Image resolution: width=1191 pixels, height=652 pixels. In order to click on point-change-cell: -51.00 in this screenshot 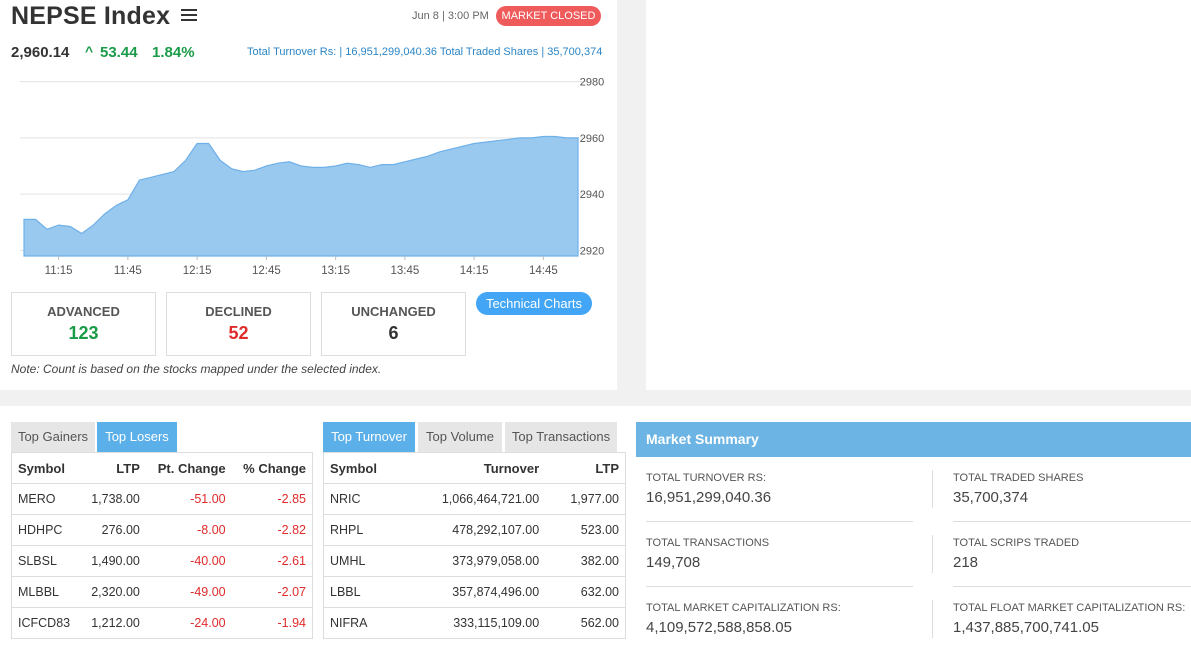, I will do `click(188, 499)`.